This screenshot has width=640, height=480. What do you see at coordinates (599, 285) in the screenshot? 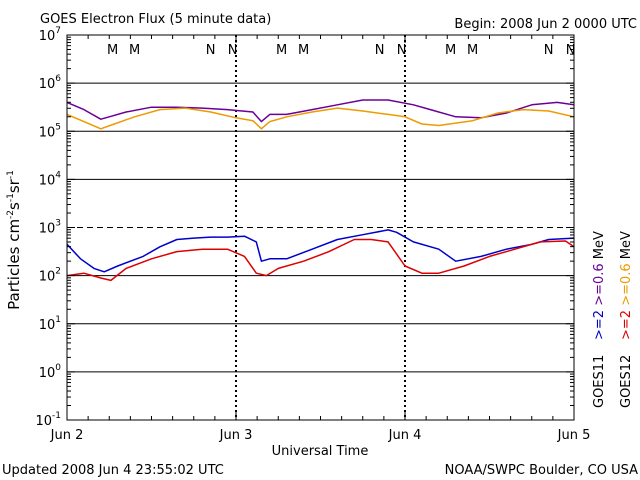
I see `legend-goes11-channels: >=2 >=0.6 MeV` at bounding box center [599, 285].